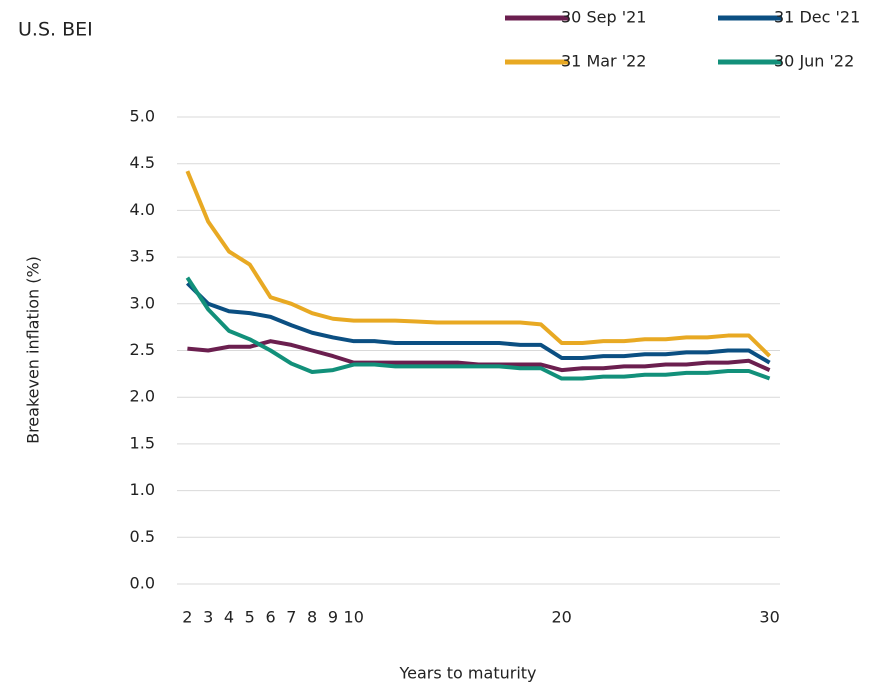  I want to click on y-tick-label: 4.0, so click(142, 209).